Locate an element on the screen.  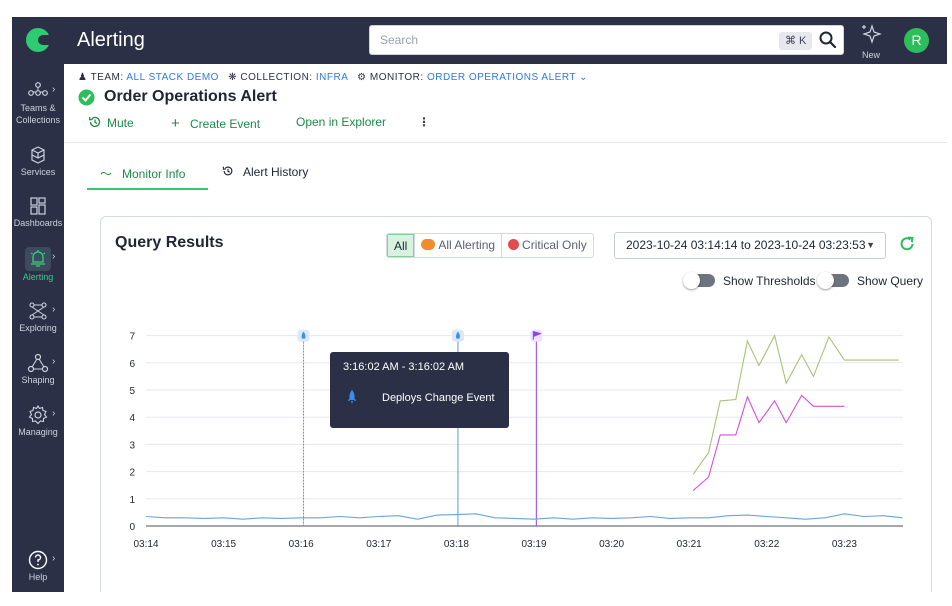
y-tick-label: 3 is located at coordinates (132, 445).